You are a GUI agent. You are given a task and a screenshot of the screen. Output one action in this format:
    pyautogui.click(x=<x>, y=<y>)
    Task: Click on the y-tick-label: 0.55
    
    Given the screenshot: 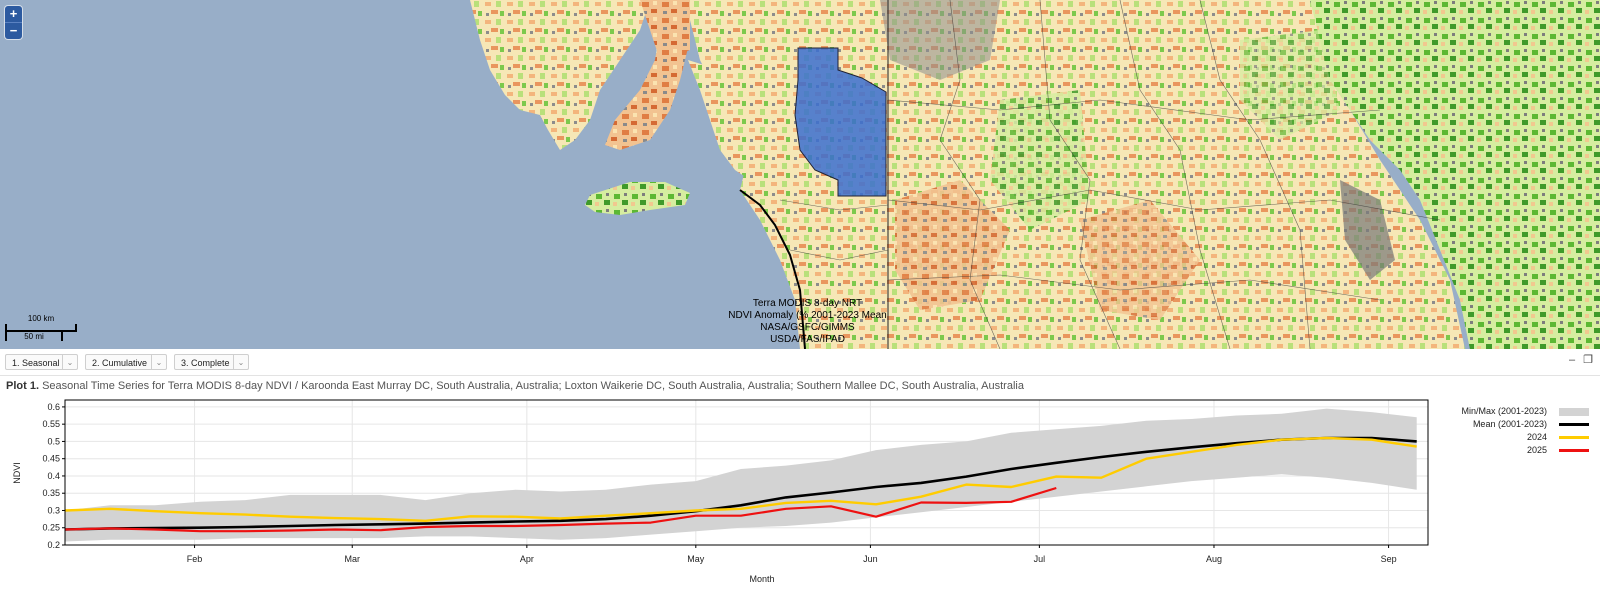 What is the action you would take?
    pyautogui.click(x=51, y=424)
    